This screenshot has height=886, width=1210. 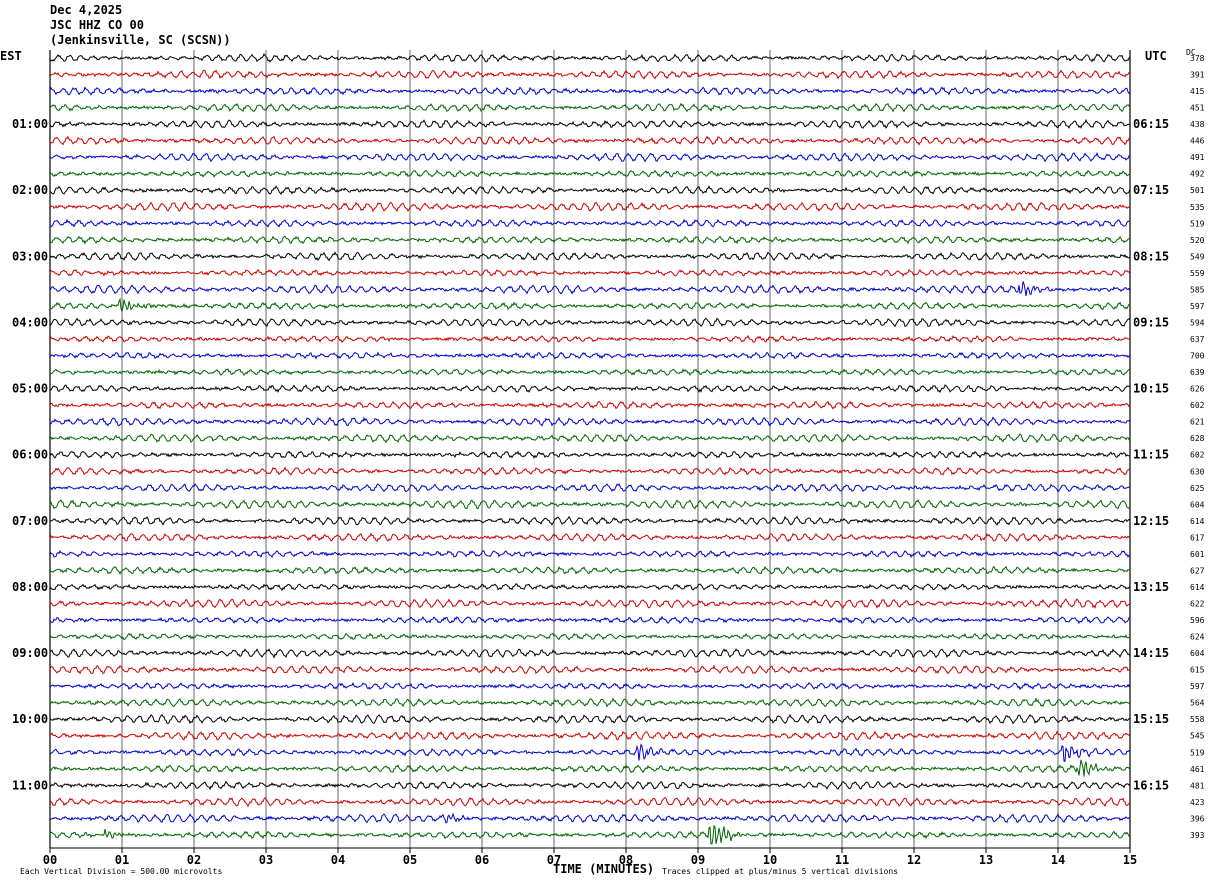 I want to click on x-tick-label: 03, so click(x=266, y=860).